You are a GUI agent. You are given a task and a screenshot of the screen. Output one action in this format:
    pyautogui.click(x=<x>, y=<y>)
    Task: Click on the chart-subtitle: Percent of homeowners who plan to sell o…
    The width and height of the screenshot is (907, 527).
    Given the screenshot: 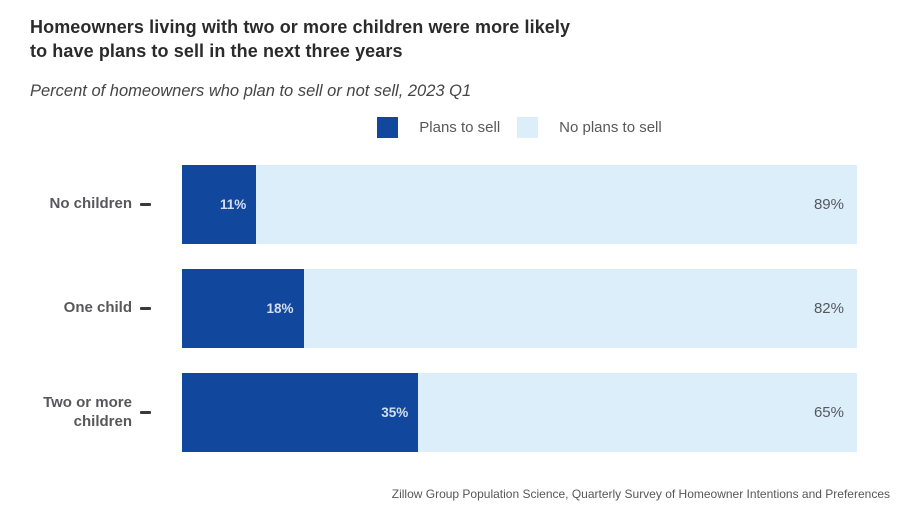 What is the action you would take?
    pyautogui.click(x=251, y=90)
    